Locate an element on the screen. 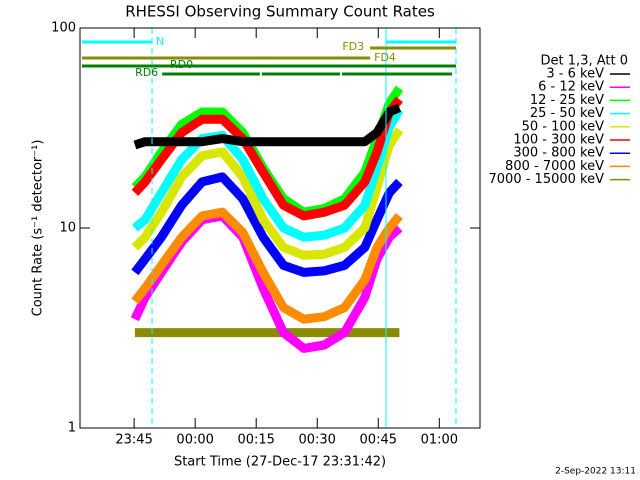  x-axis-label: Start Time (27-Dec-17 23:31:42) is located at coordinates (280, 462).